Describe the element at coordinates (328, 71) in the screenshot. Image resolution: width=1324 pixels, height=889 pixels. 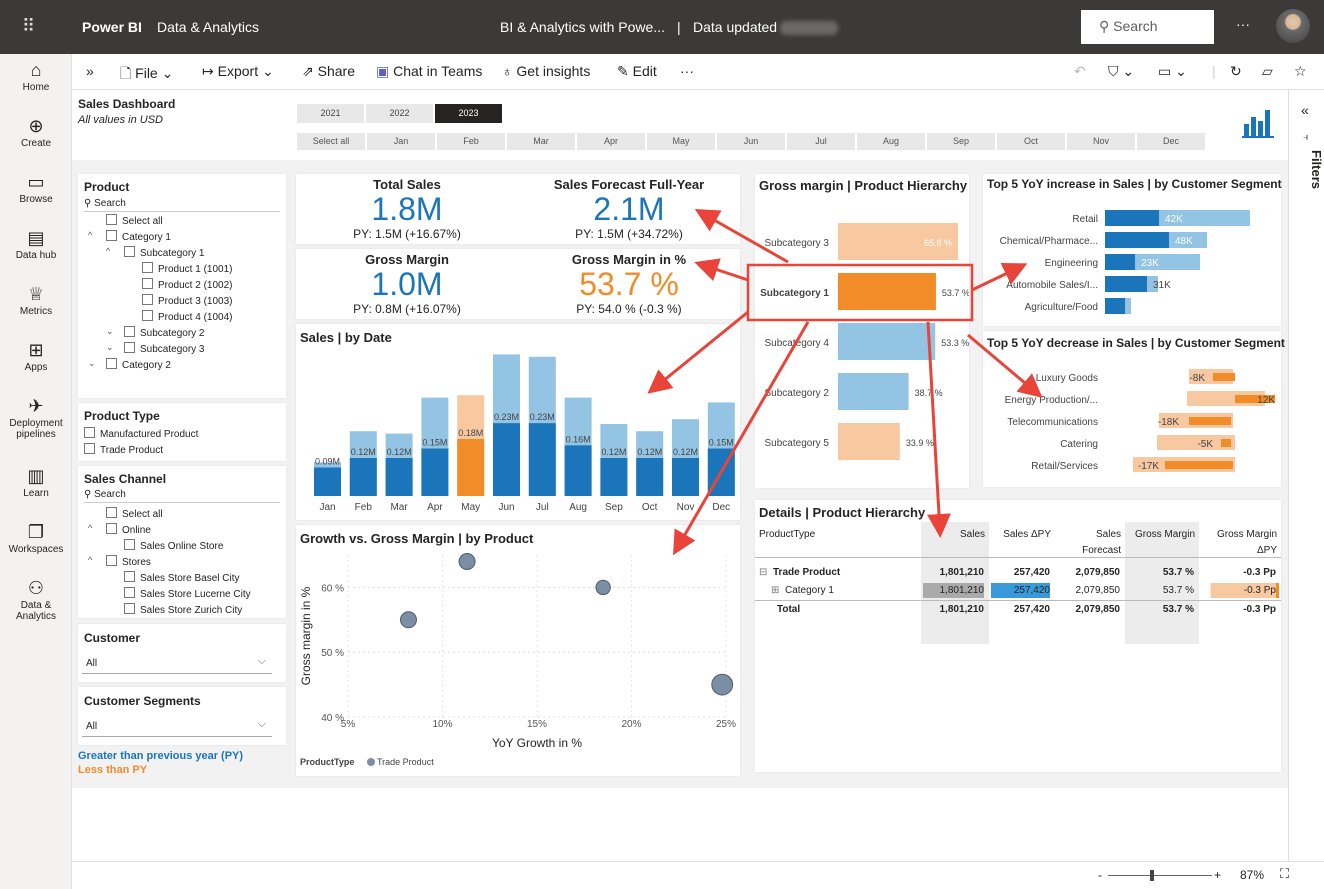
I see `share-button: ⇗ Share` at that location.